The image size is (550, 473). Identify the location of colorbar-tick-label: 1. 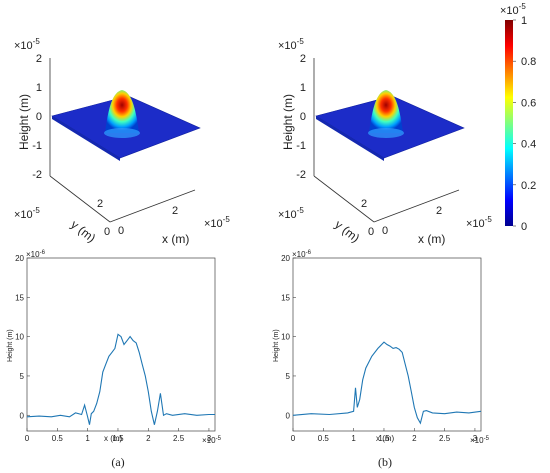
(524, 21).